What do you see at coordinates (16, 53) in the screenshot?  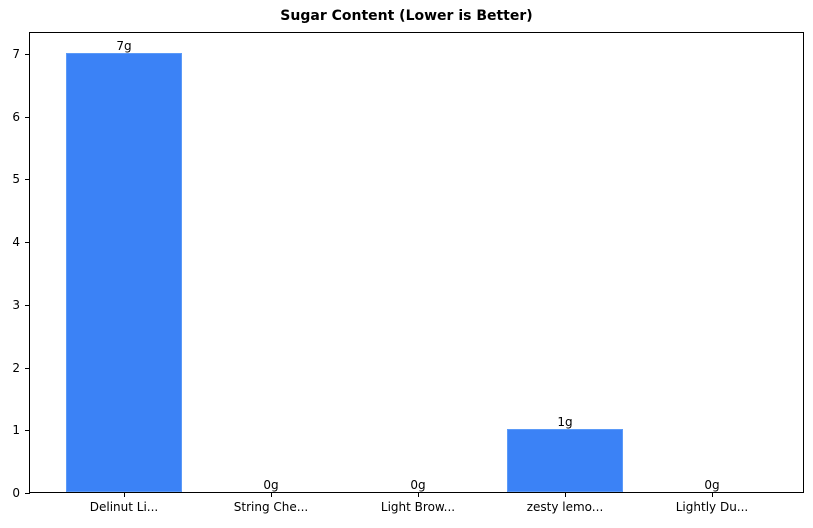 I see `y-tick-label: 7` at bounding box center [16, 53].